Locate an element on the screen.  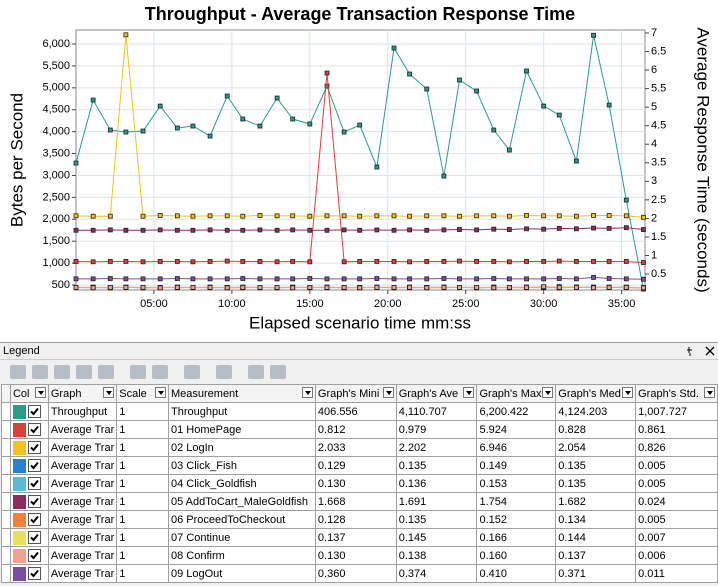
stat-cell: 0.006 is located at coordinates (676, 555).